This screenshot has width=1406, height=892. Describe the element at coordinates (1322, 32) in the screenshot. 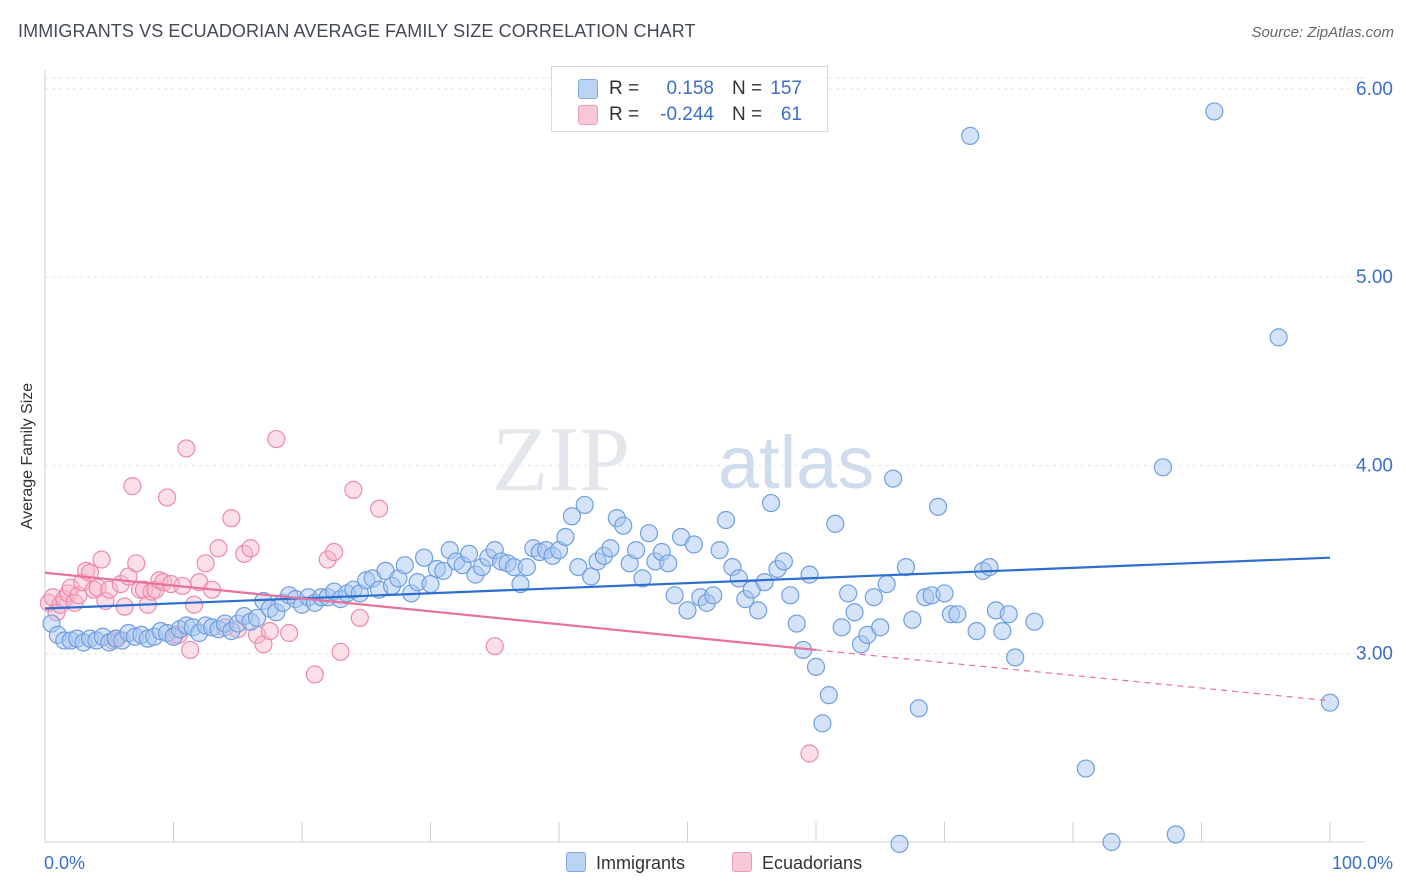

I see `source-label: Source: ZipAtlas.com` at that location.